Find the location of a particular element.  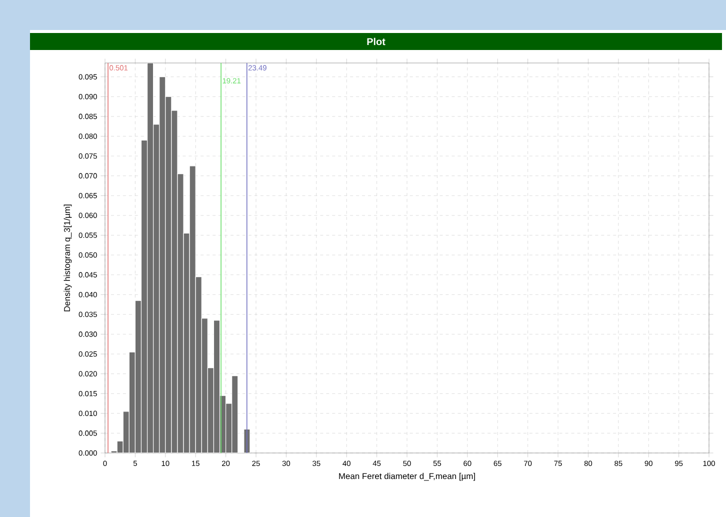

y-axis-title: Density histogram q_3[1/µm] is located at coordinates (68, 258).